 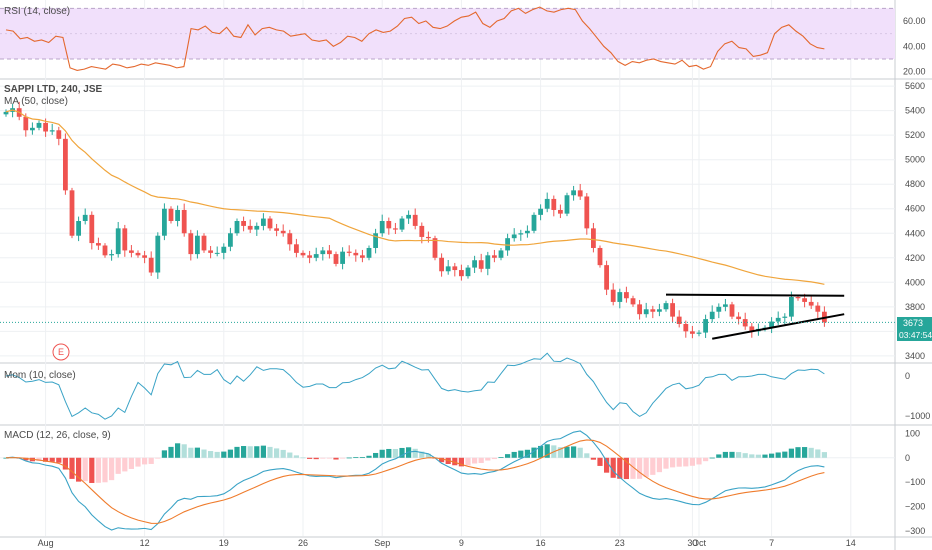 What do you see at coordinates (914, 72) in the screenshot?
I see `rsi-tick-label: 20.00` at bounding box center [914, 72].